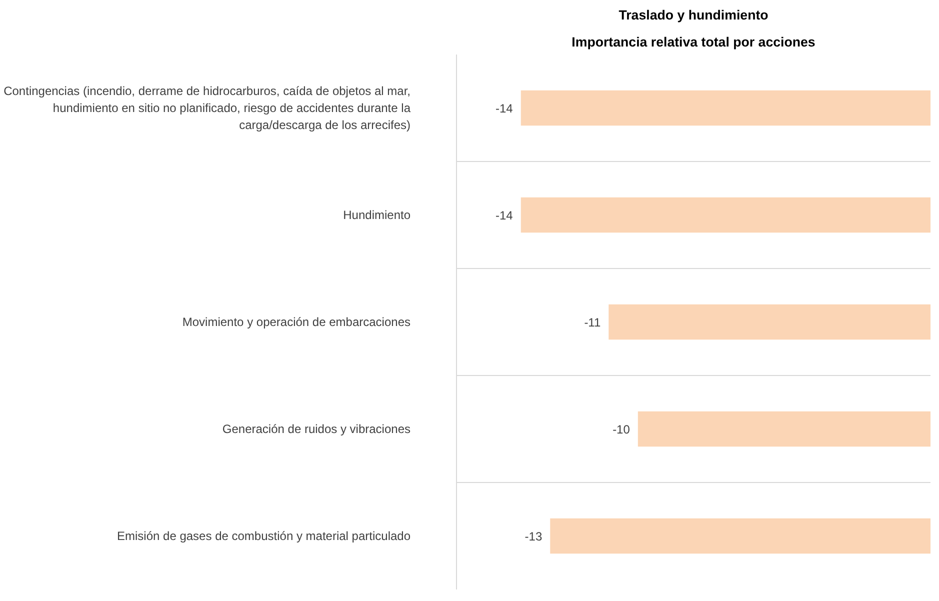 The width and height of the screenshot is (939, 601). I want to click on y-tick-label: Contingencias (incendio, derrame de hidrocarburos, caída de objetos al mar, hundimiento en sitio no planificado, riesgo de accidentes durante la carga/descarga de los arrecifes), so click(207, 108).